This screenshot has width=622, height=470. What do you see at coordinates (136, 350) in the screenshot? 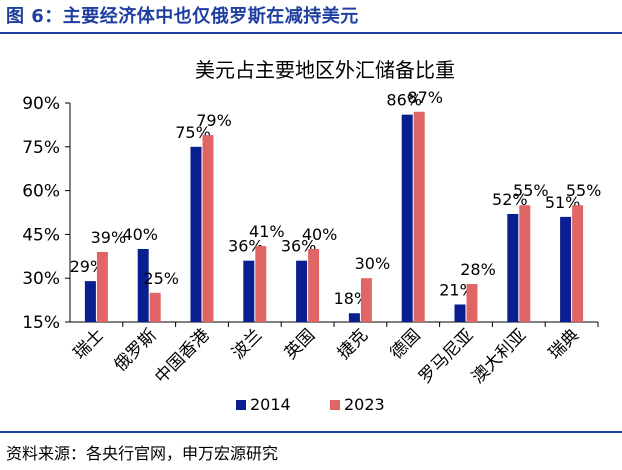
I see `x-tick-label: 俄罗斯` at bounding box center [136, 350].